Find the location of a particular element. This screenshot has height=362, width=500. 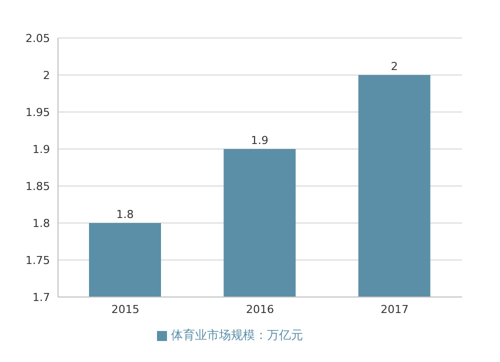

data-label: 1.9 is located at coordinates (259, 140).